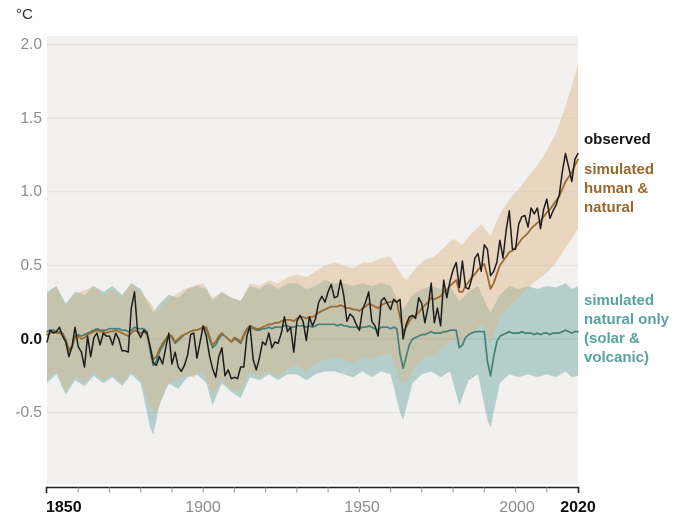  Describe the element at coordinates (31, 44) in the screenshot. I see `y-tick-2.0: 2.0` at that location.